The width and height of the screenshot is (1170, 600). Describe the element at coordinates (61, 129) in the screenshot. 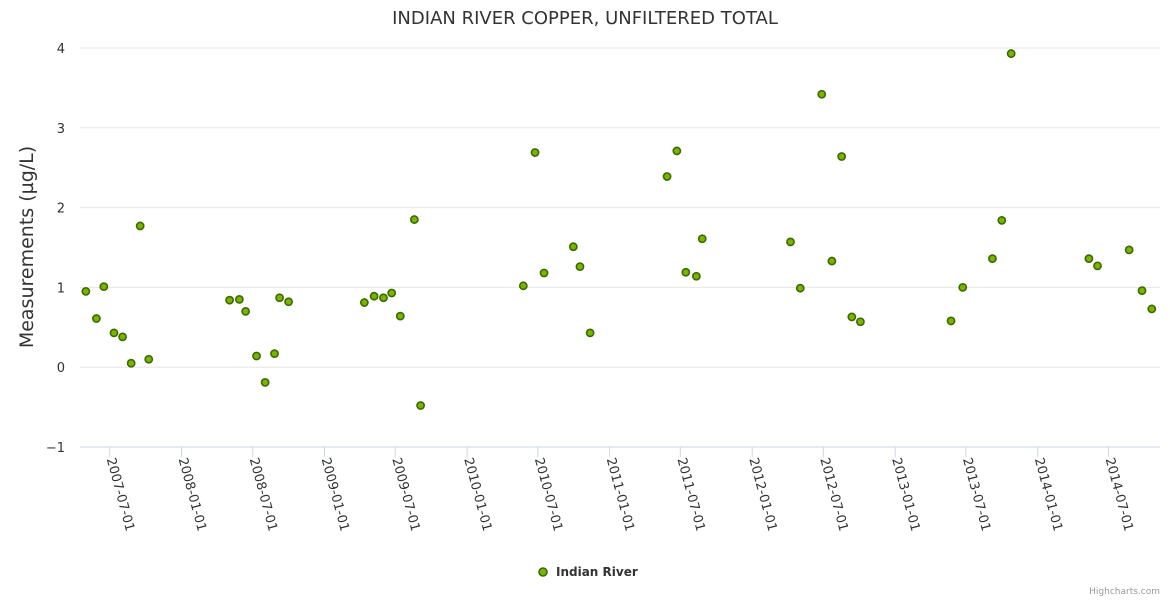

I see `y-tick-label: 3` at that location.